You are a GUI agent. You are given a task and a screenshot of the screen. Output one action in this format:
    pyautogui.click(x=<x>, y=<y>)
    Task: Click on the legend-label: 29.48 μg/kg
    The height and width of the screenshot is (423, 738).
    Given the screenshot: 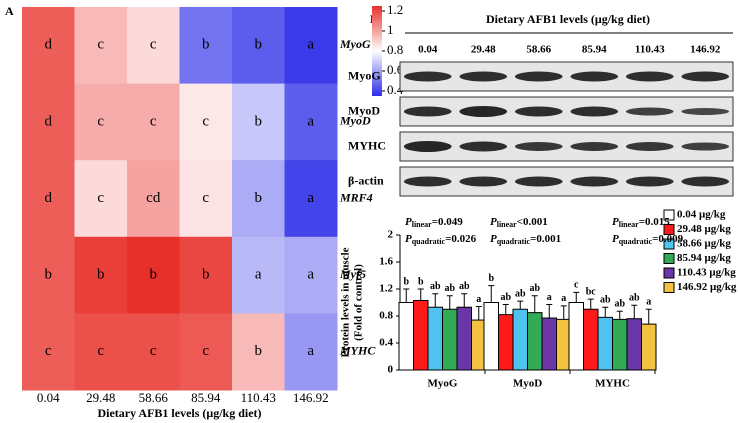 What is the action you would take?
    pyautogui.click(x=704, y=229)
    